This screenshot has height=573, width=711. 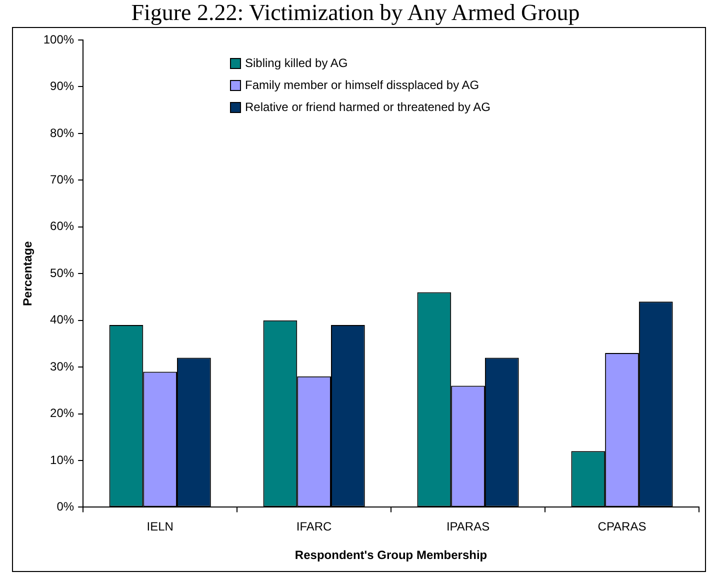 I want to click on legend-label: Relative or friend harmed or threatened by AG, so click(x=367, y=107).